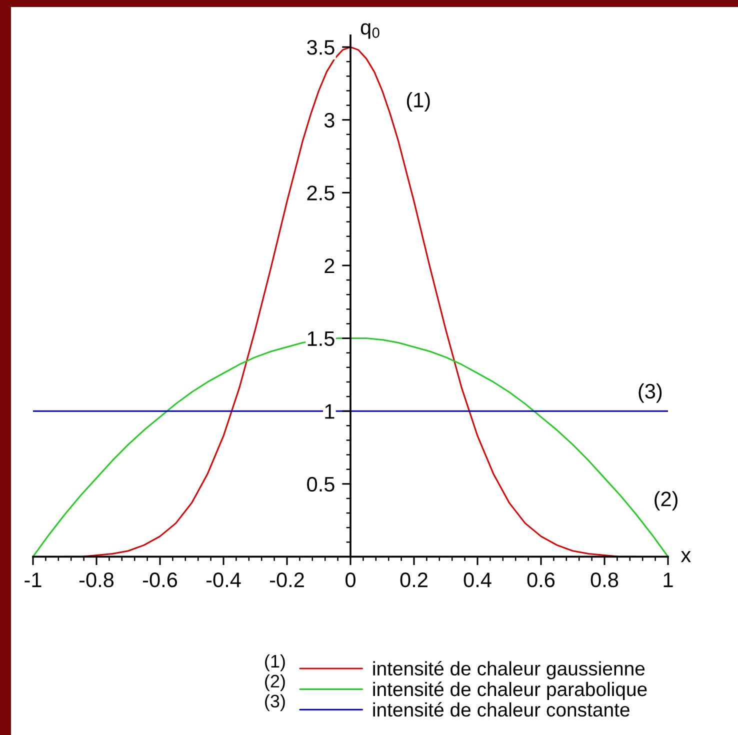 The height and width of the screenshot is (735, 738). Describe the element at coordinates (320, 484) in the screenshot. I see `y-tick-label: 0.5` at that location.